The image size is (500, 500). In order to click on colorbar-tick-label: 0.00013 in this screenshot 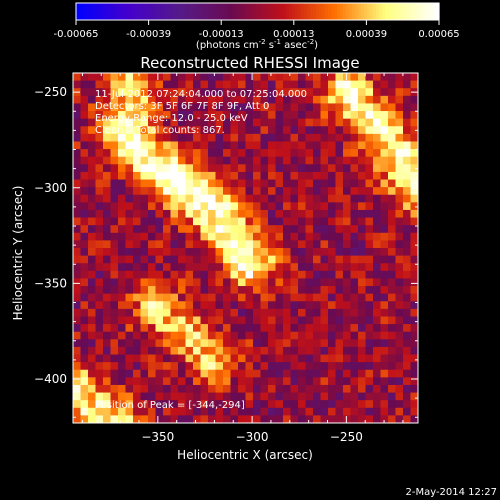, I will do `click(293, 34)`.